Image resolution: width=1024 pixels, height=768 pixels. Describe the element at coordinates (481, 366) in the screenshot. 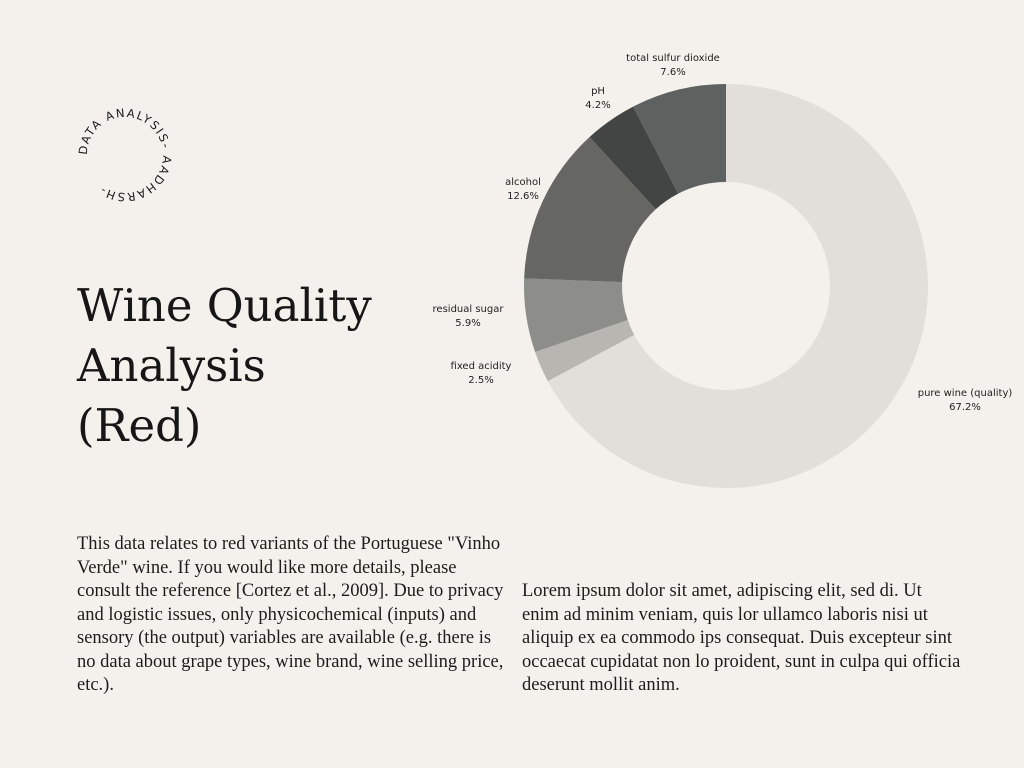

I see `slice-label: fixed acidity` at that location.